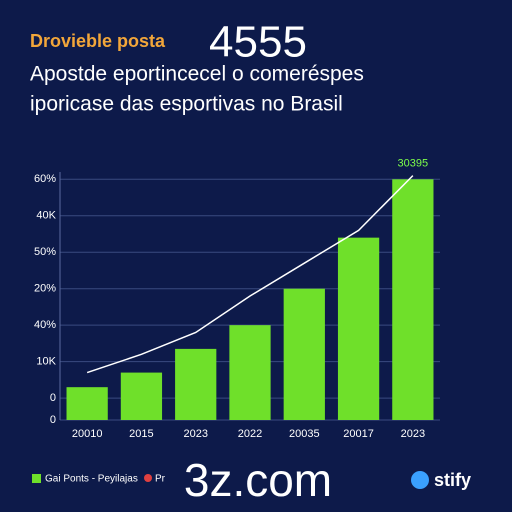 The height and width of the screenshot is (512, 512). What do you see at coordinates (45, 179) in the screenshot?
I see `y-tick-label: 60%` at bounding box center [45, 179].